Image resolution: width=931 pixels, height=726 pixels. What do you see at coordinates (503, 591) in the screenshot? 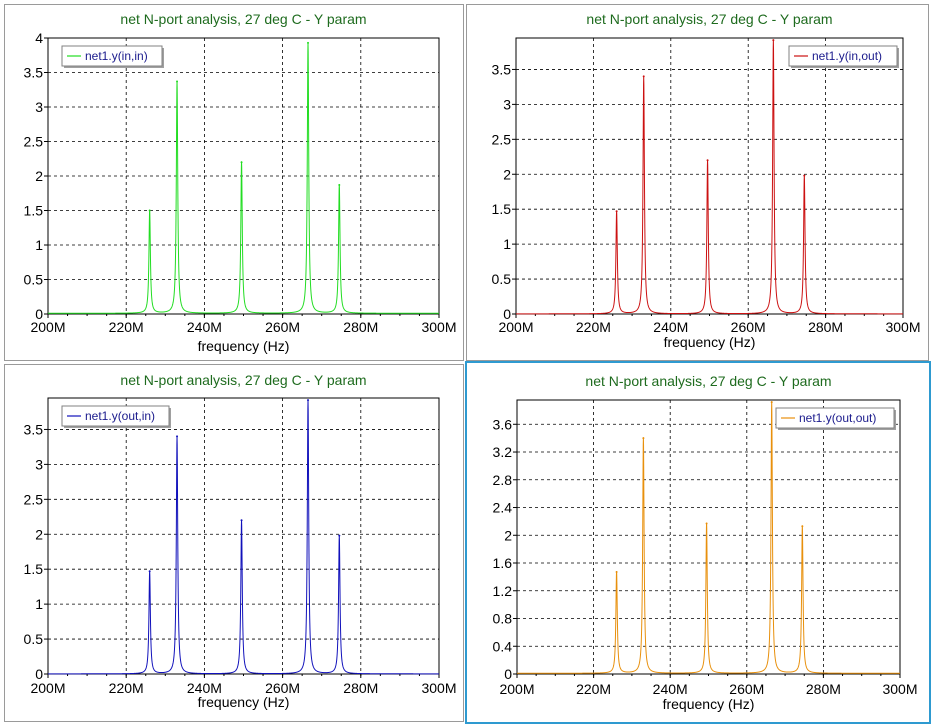
I see `y-tick-label: 1.2` at bounding box center [503, 591].